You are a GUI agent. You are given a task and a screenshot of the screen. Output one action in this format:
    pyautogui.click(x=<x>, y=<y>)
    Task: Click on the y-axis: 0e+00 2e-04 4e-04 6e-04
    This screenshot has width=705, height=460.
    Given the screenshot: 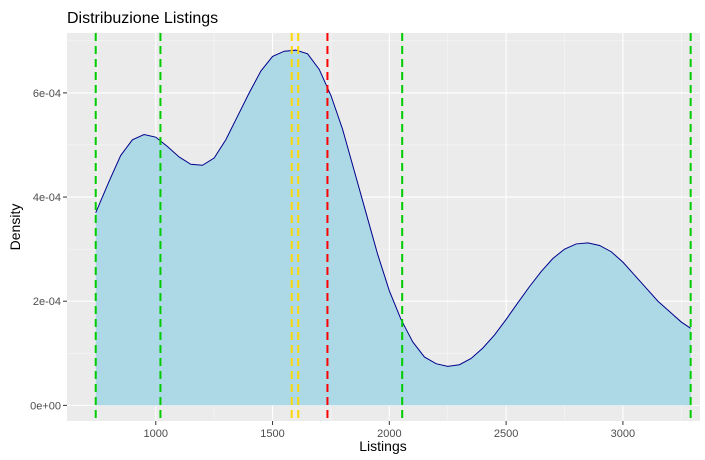 What is the action you would take?
    pyautogui.click(x=48, y=250)
    